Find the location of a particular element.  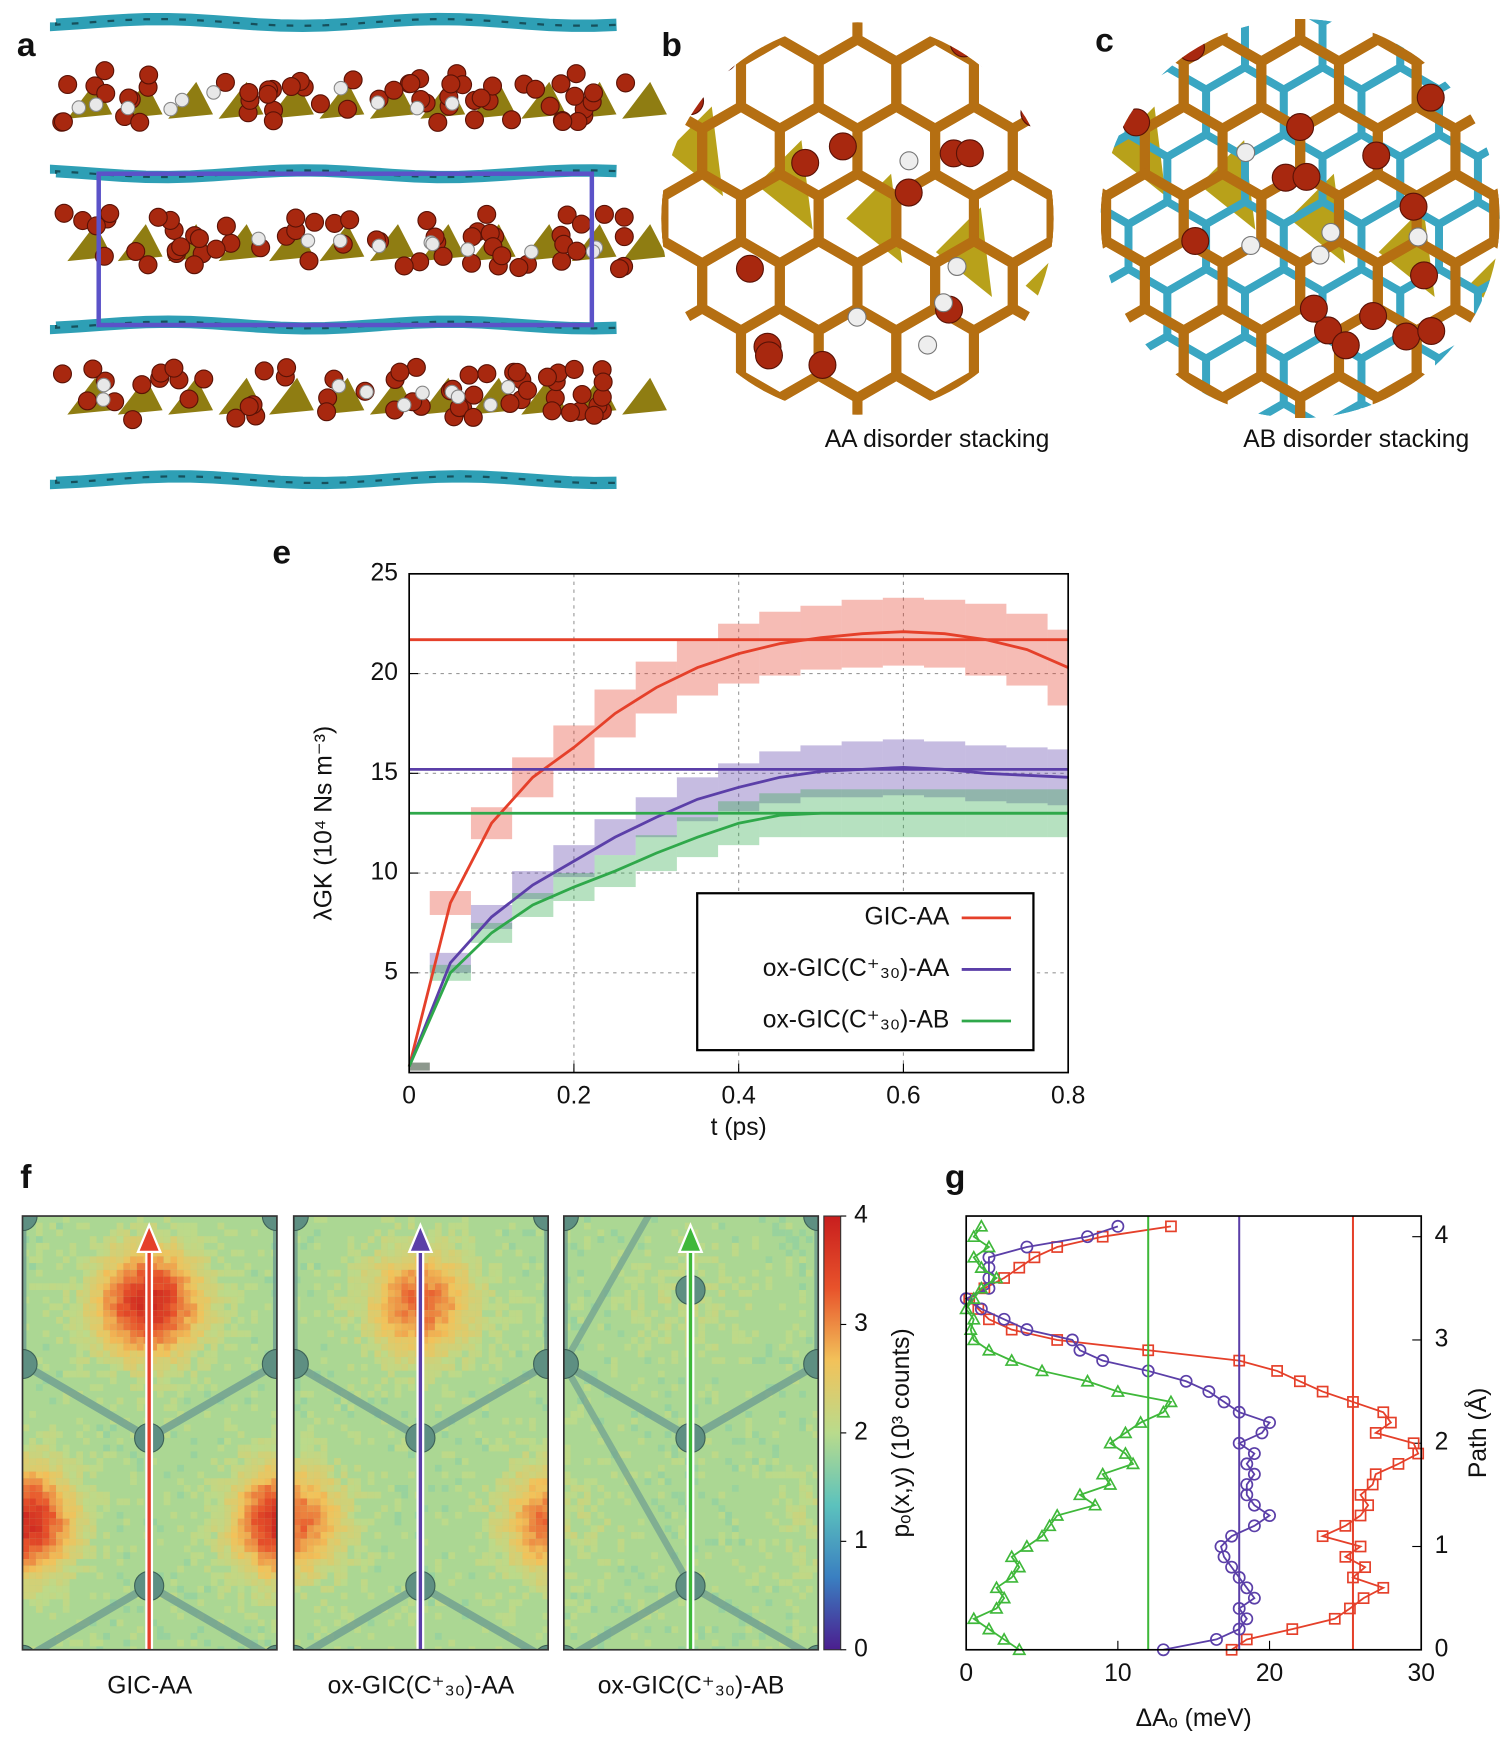

atom is located at coordinates (542, 1647).